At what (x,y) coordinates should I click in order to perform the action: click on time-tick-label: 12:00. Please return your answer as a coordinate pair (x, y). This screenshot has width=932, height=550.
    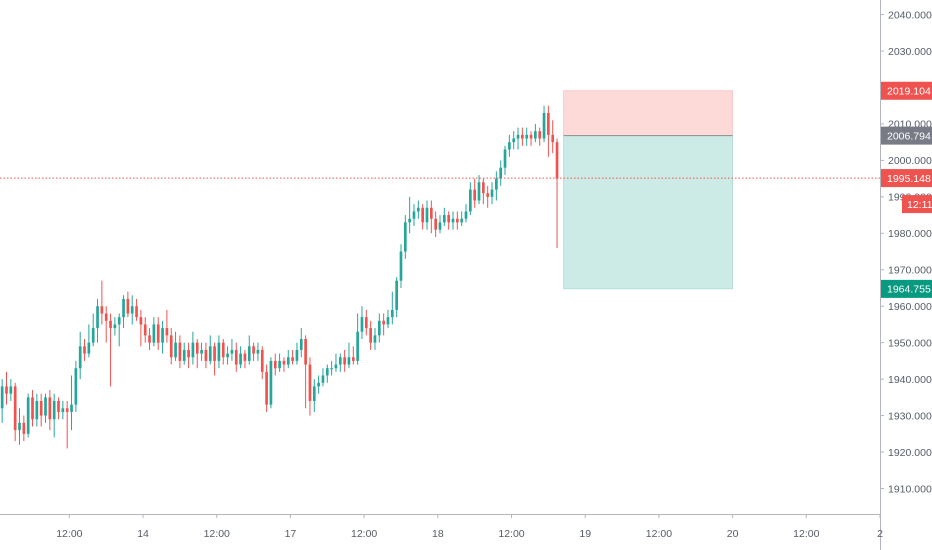
    Looking at the image, I should click on (806, 534).